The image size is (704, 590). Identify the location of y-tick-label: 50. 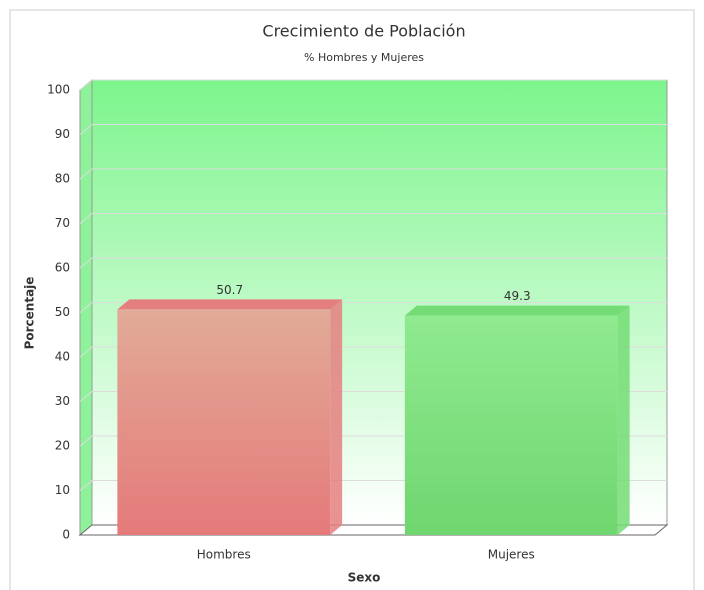
(62, 312).